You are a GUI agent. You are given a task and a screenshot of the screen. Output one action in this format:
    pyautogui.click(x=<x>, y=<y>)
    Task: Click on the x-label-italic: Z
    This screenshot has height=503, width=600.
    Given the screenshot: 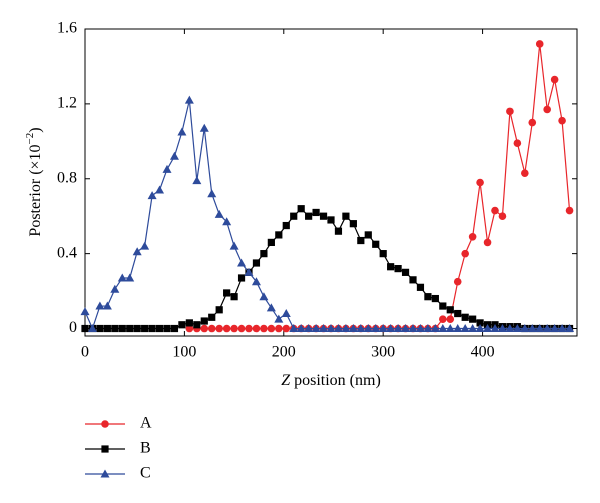 What is the action you would take?
    pyautogui.click(x=286, y=380)
    